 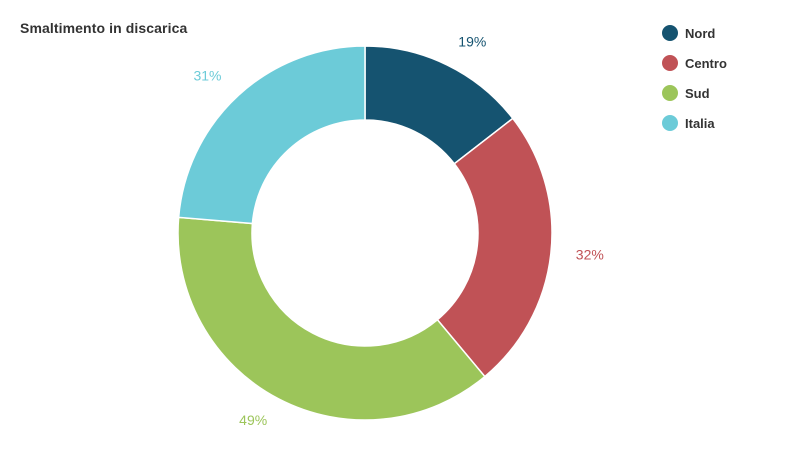 What do you see at coordinates (700, 123) in the screenshot?
I see `legend-label: Italia` at bounding box center [700, 123].